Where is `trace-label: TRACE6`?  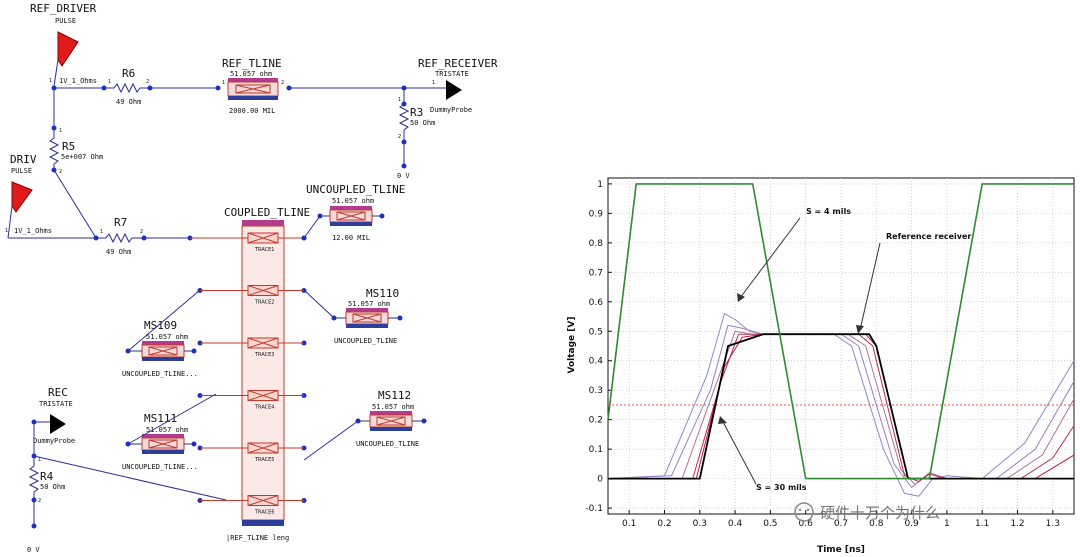
trace-label: TRACE6 is located at coordinates (264, 513).